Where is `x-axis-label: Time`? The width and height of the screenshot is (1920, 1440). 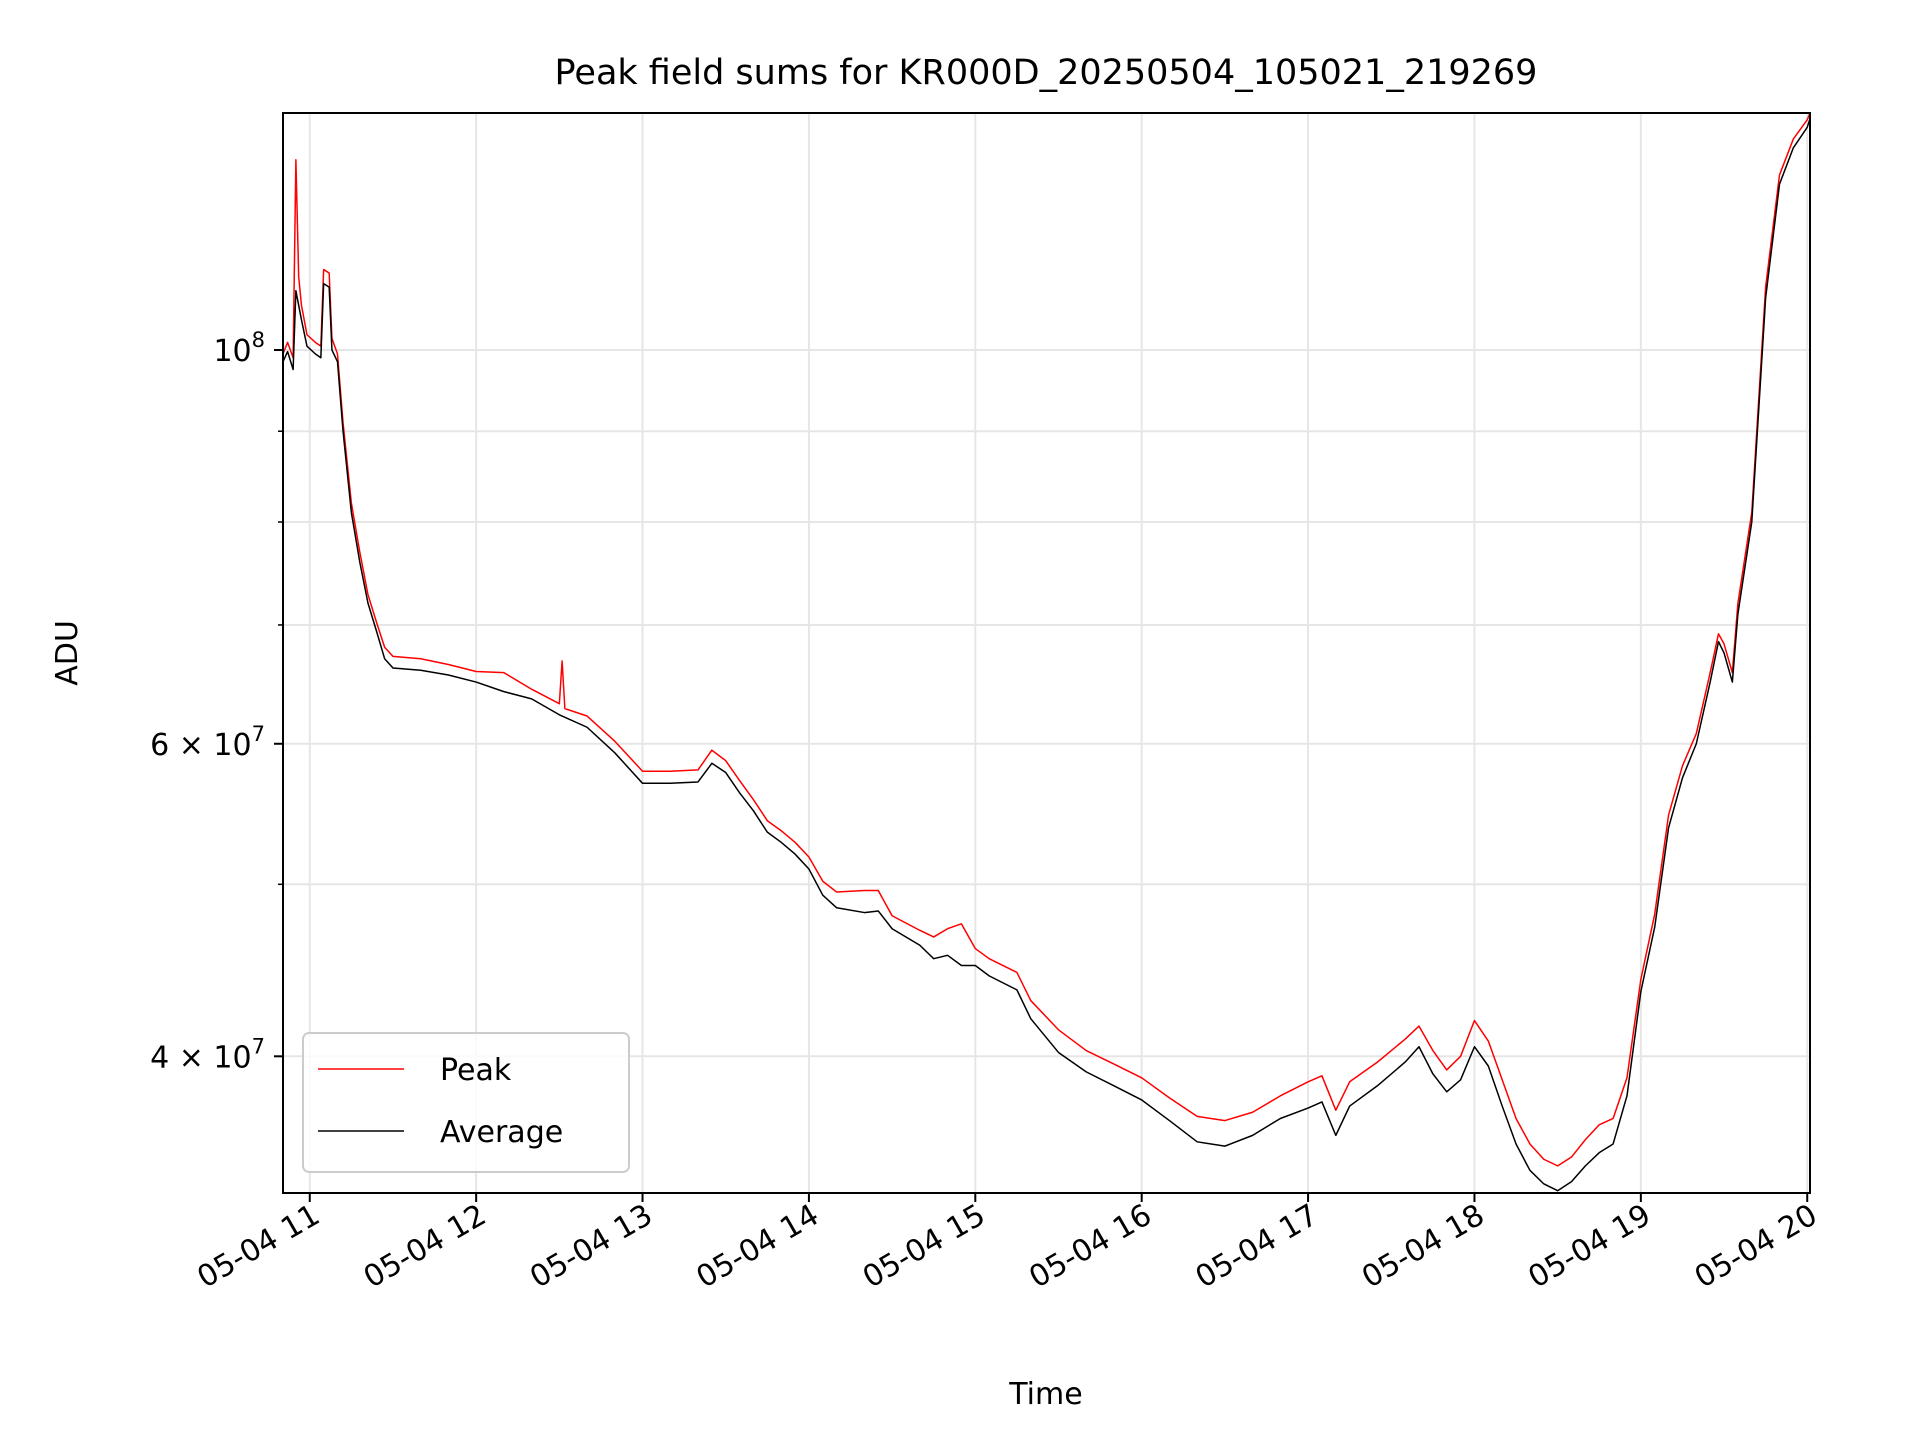 x-axis-label: Time is located at coordinates (1045, 1394).